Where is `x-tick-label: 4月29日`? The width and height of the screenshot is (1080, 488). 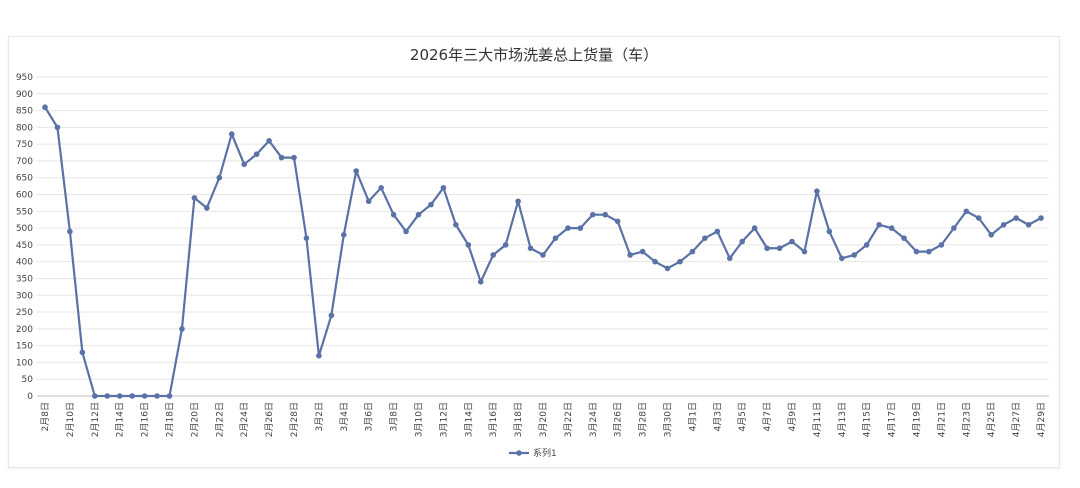
x-tick-label: 4月29日 is located at coordinates (1041, 419).